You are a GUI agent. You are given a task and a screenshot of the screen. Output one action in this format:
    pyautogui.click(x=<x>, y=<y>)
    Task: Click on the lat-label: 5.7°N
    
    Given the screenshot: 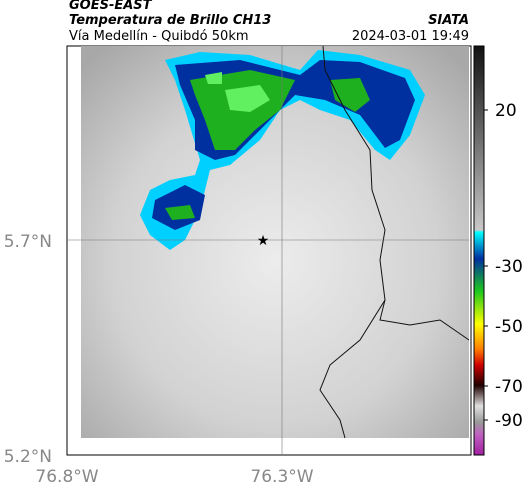 What is the action you would take?
    pyautogui.click(x=28, y=242)
    